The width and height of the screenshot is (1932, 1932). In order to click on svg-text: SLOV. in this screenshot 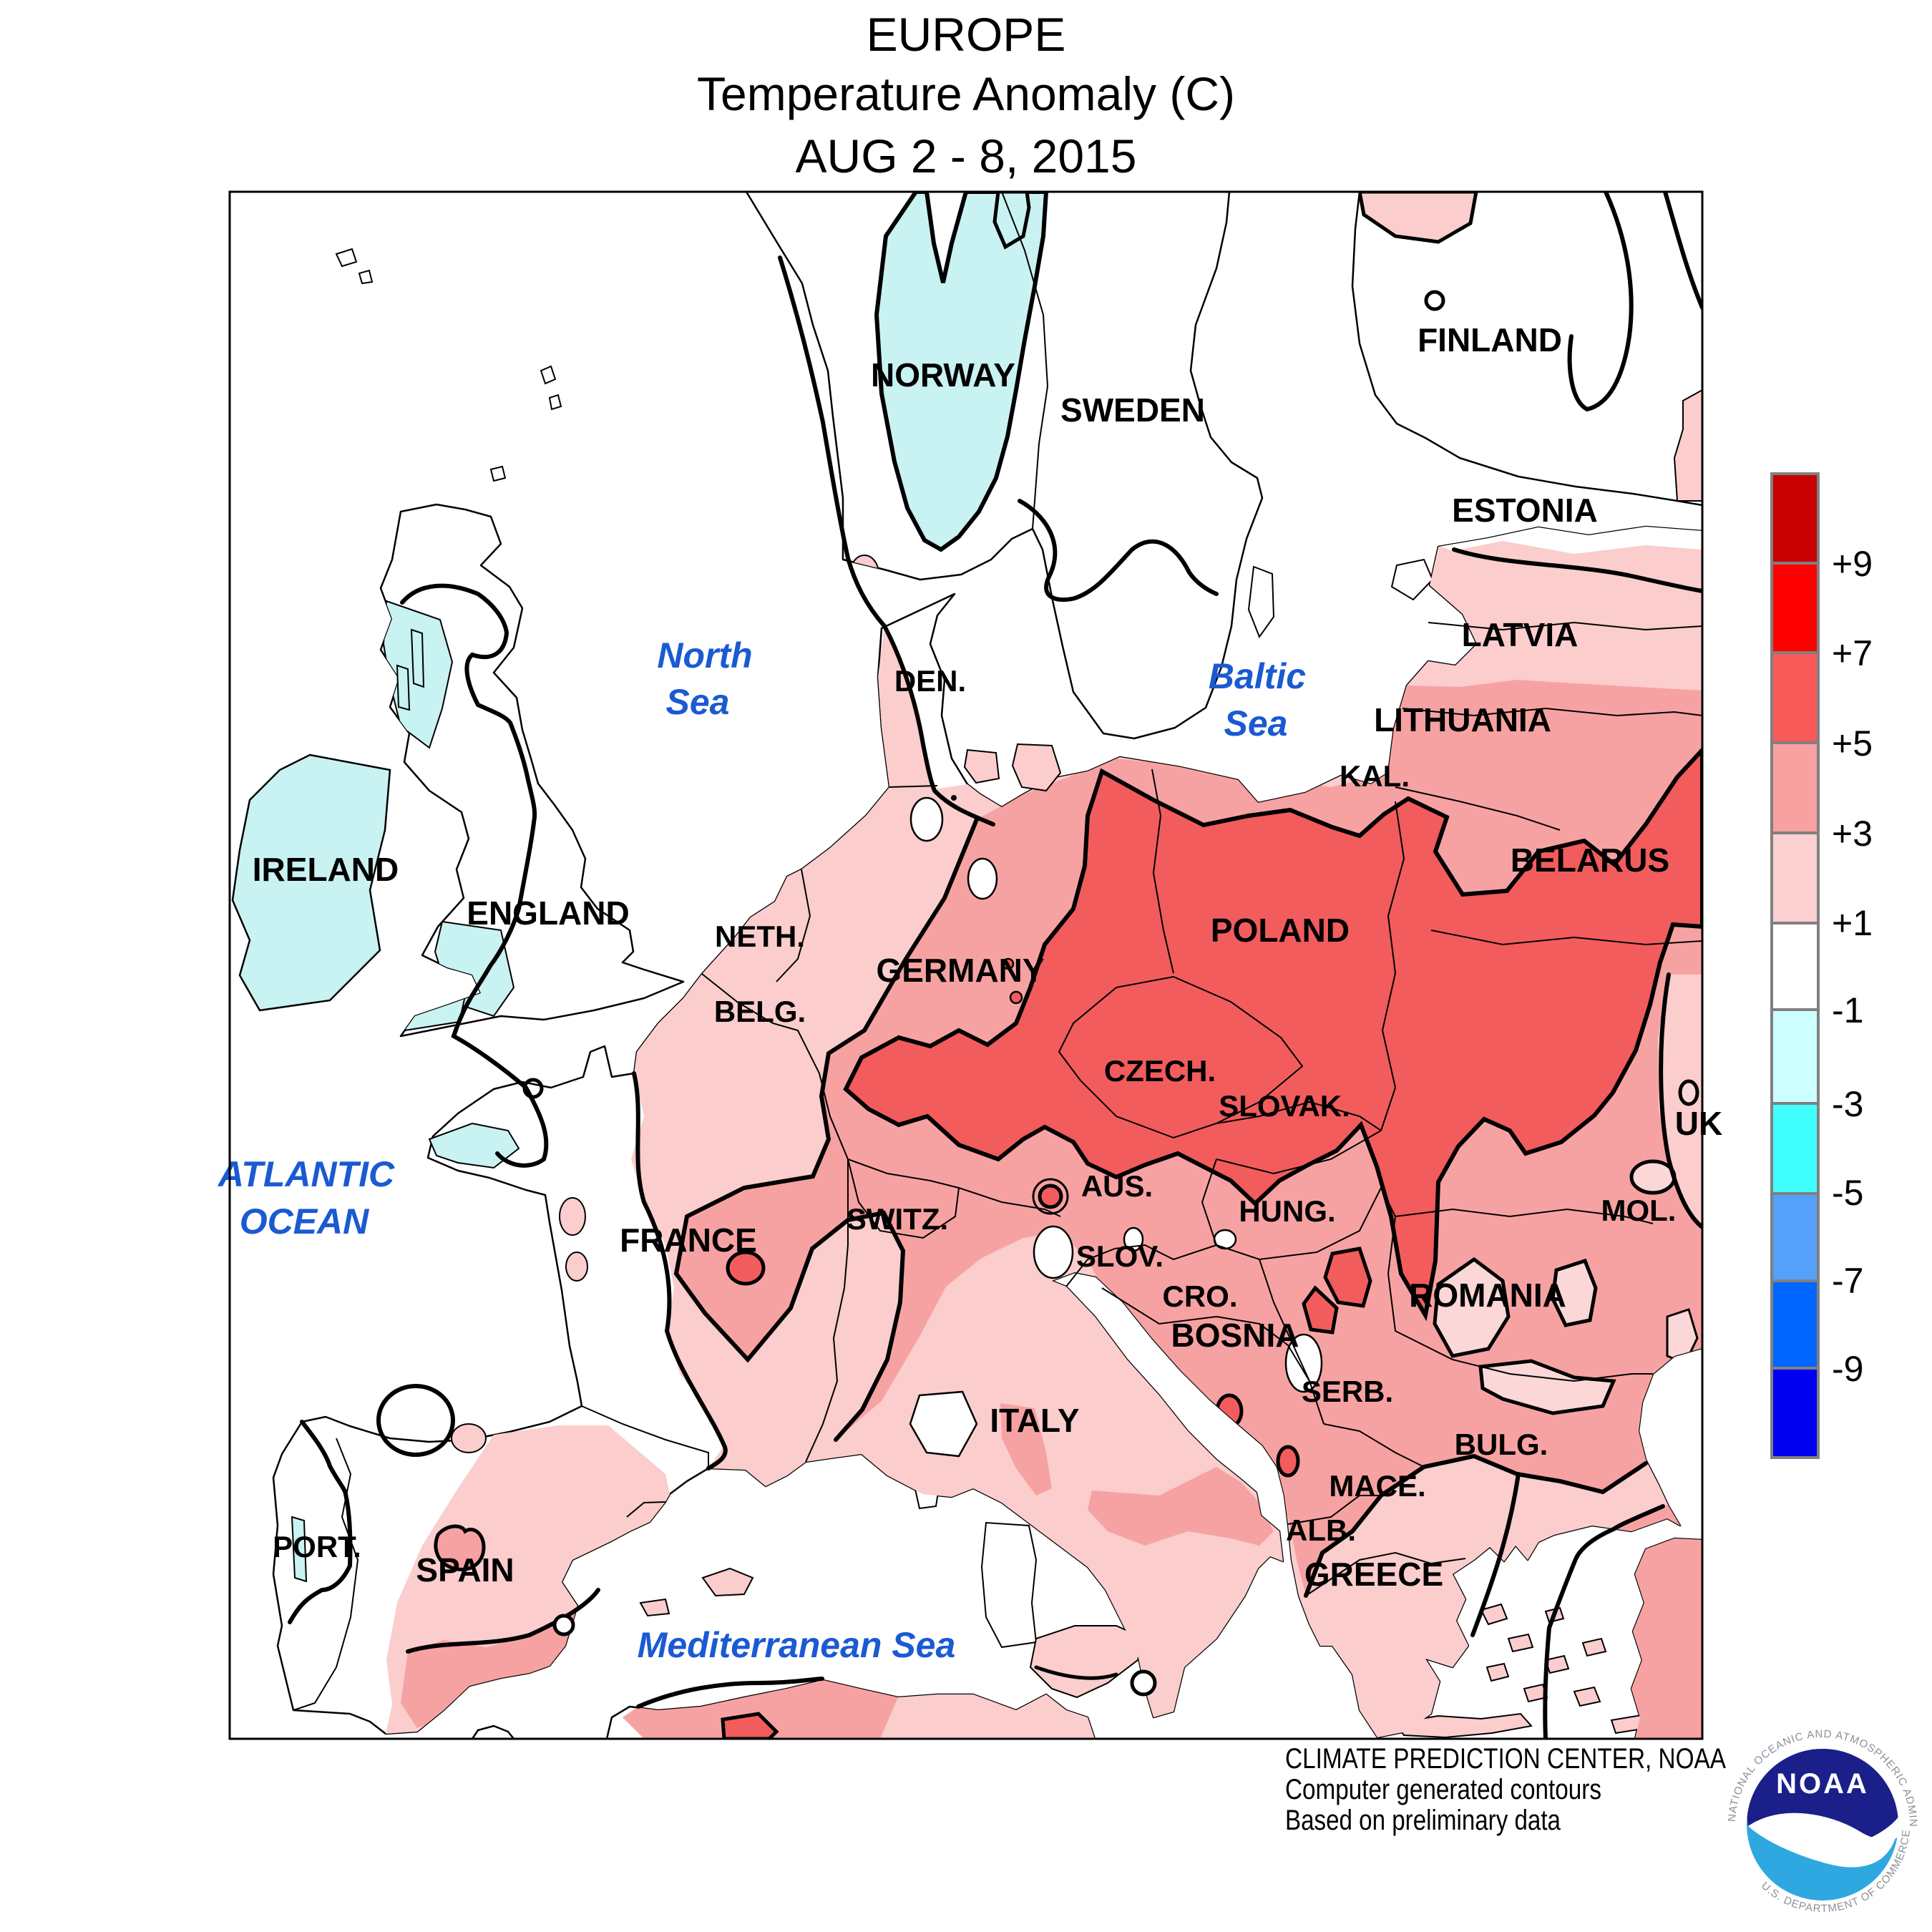, I will do `click(1119, 1256)`.